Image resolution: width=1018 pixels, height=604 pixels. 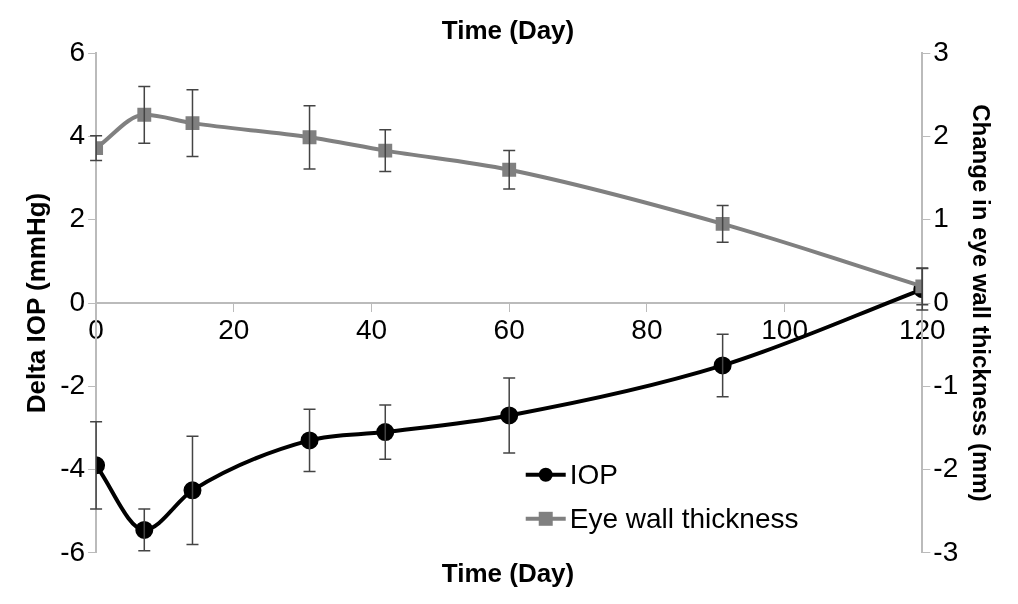 What do you see at coordinates (946, 384) in the screenshot?
I see `y2-tick-label: -1` at bounding box center [946, 384].